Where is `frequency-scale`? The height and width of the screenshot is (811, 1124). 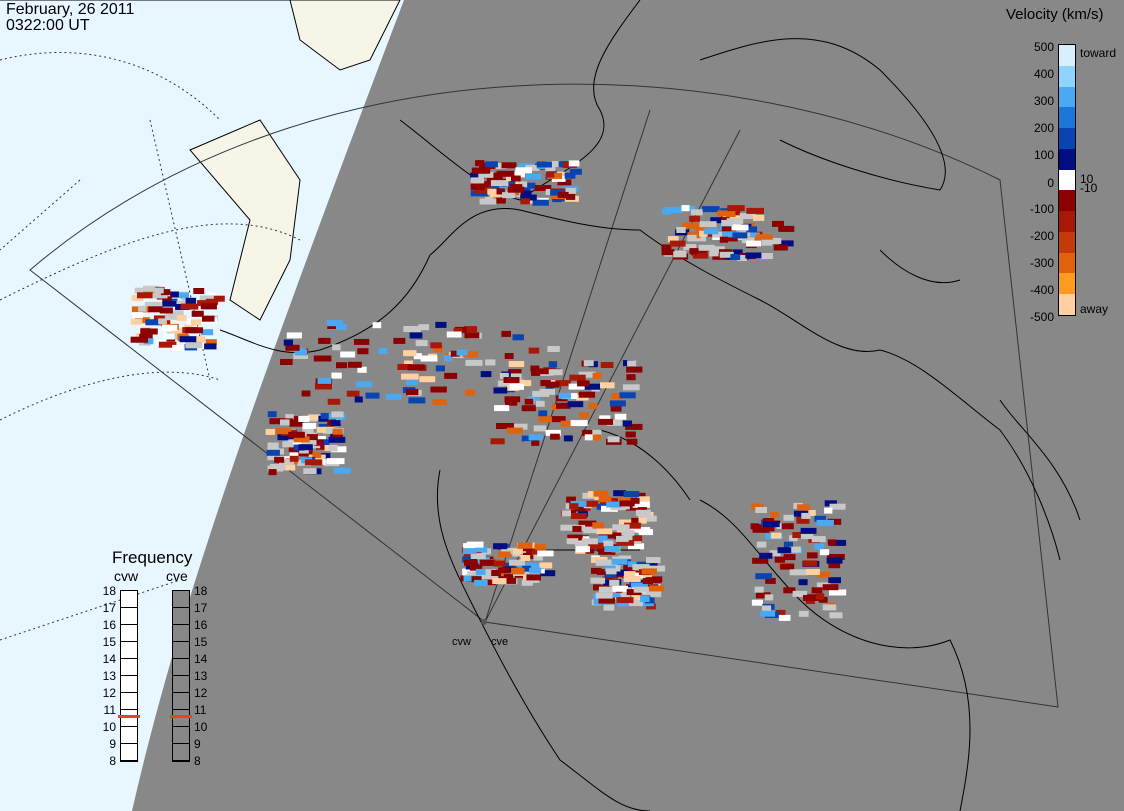
frequency-scale is located at coordinates (181, 676).